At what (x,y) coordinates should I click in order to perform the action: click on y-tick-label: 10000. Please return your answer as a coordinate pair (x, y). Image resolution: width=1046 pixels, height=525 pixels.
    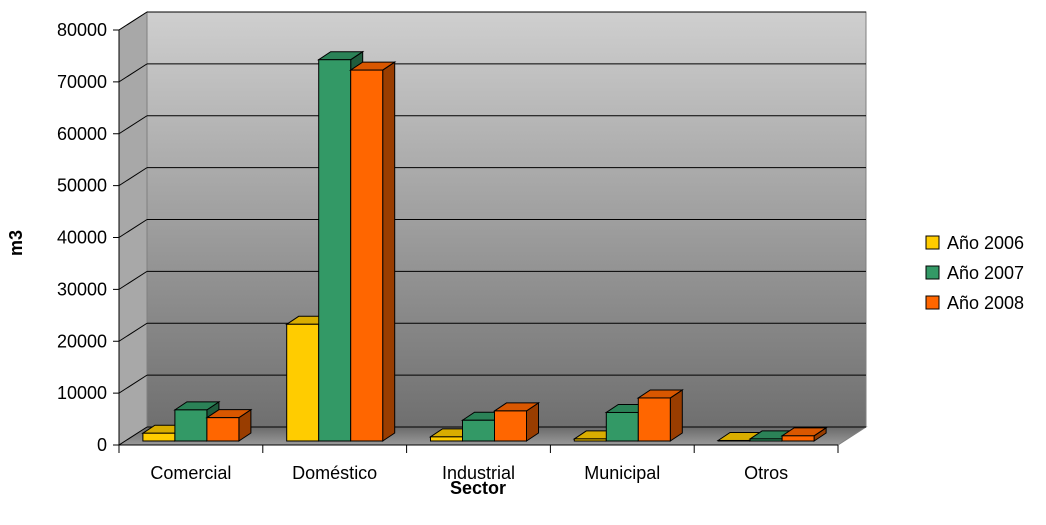
    Looking at the image, I should click on (82, 393).